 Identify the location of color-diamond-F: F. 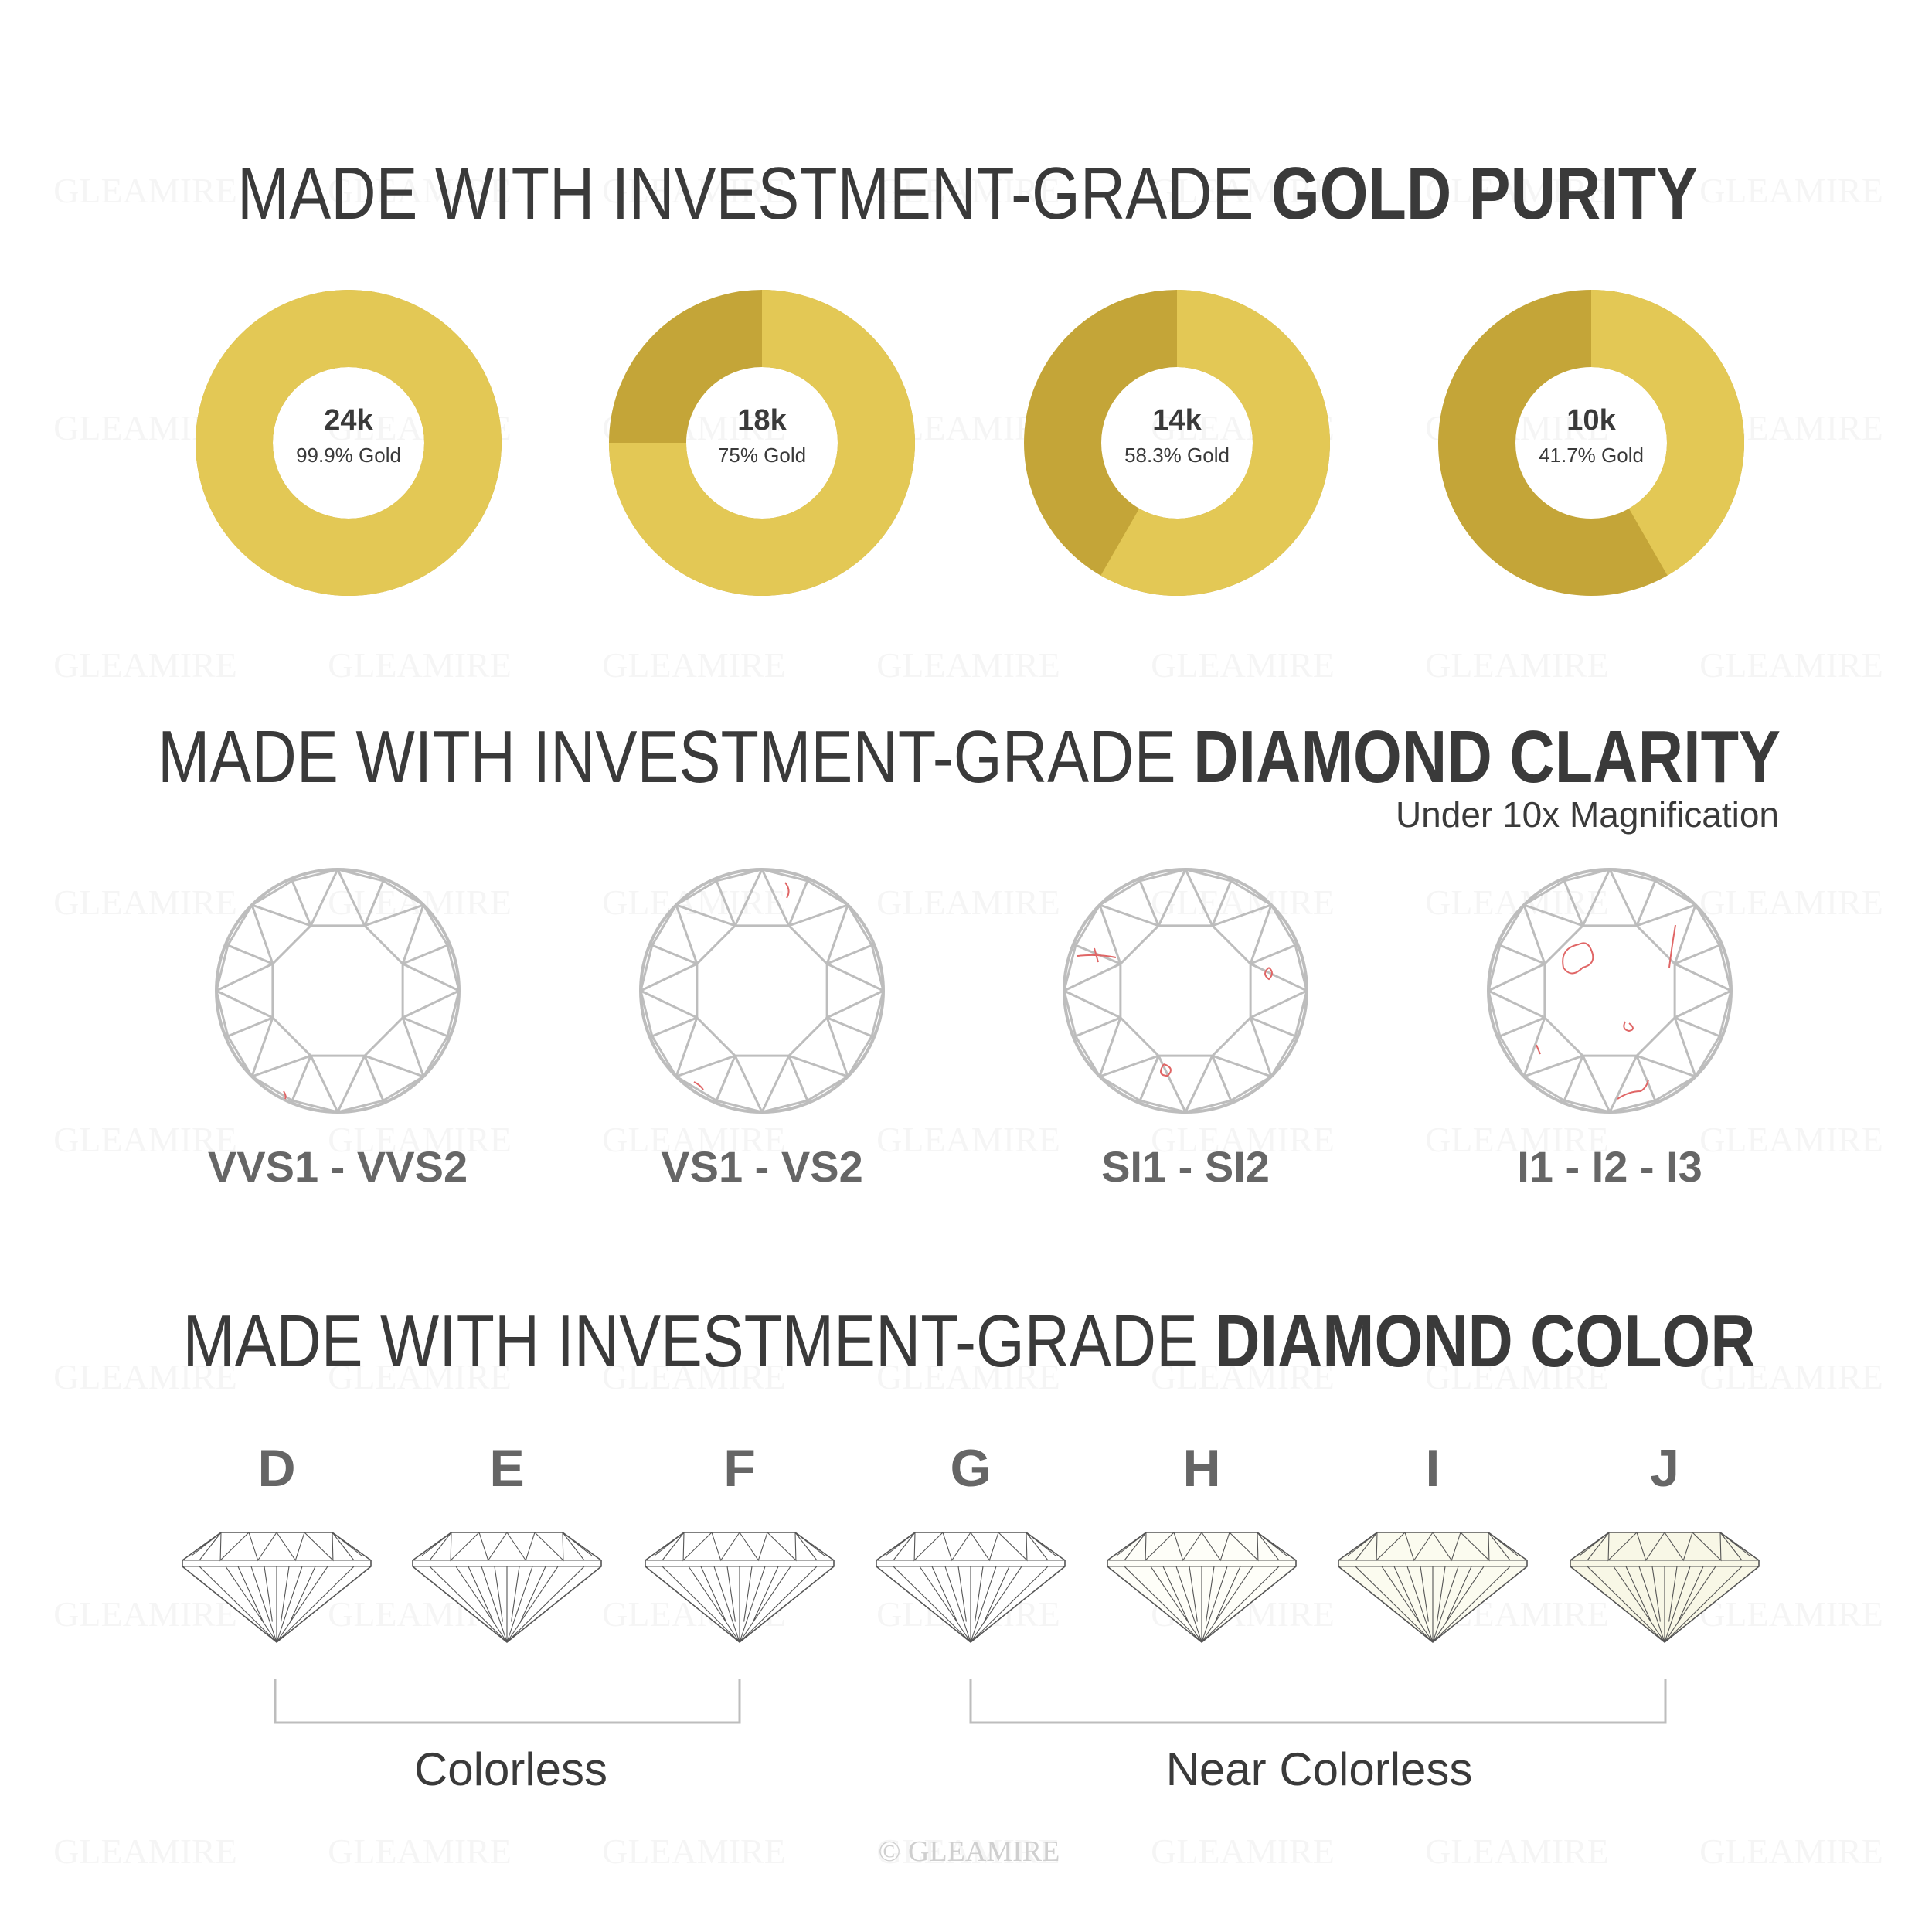
(740, 1541).